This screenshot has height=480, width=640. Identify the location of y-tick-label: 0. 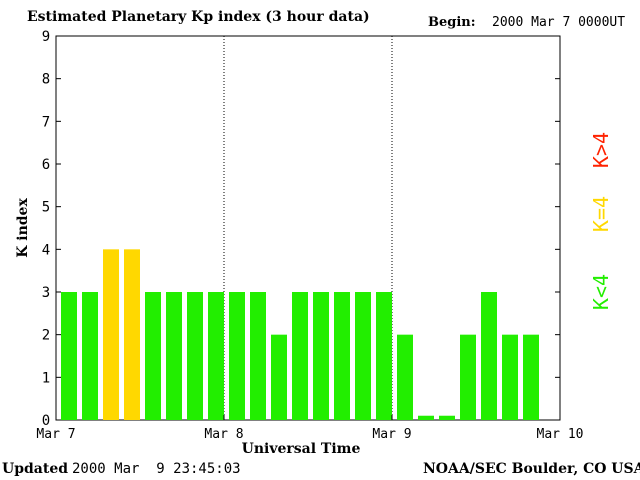
(46, 421).